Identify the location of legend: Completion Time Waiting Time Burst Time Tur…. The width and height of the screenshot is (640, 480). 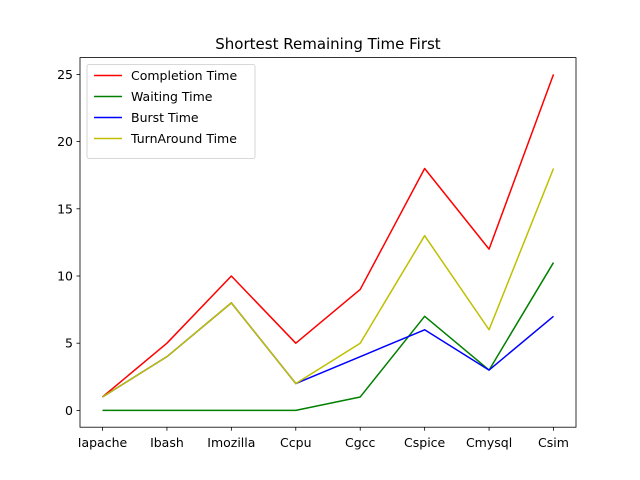
(171, 111).